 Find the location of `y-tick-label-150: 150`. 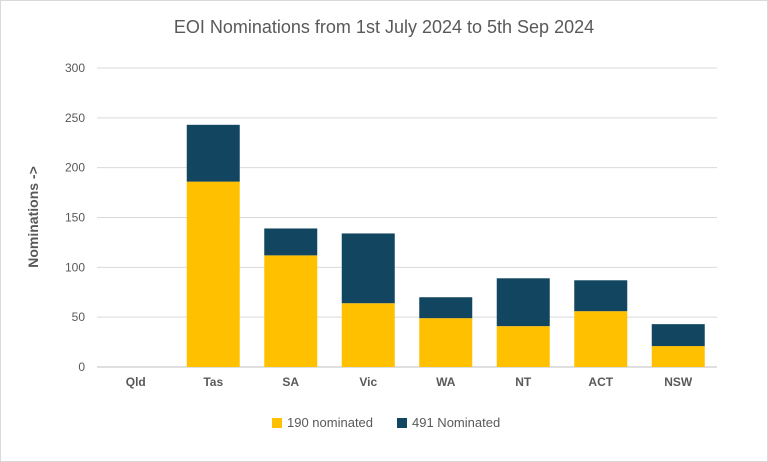

y-tick-label-150: 150 is located at coordinates (75, 218).